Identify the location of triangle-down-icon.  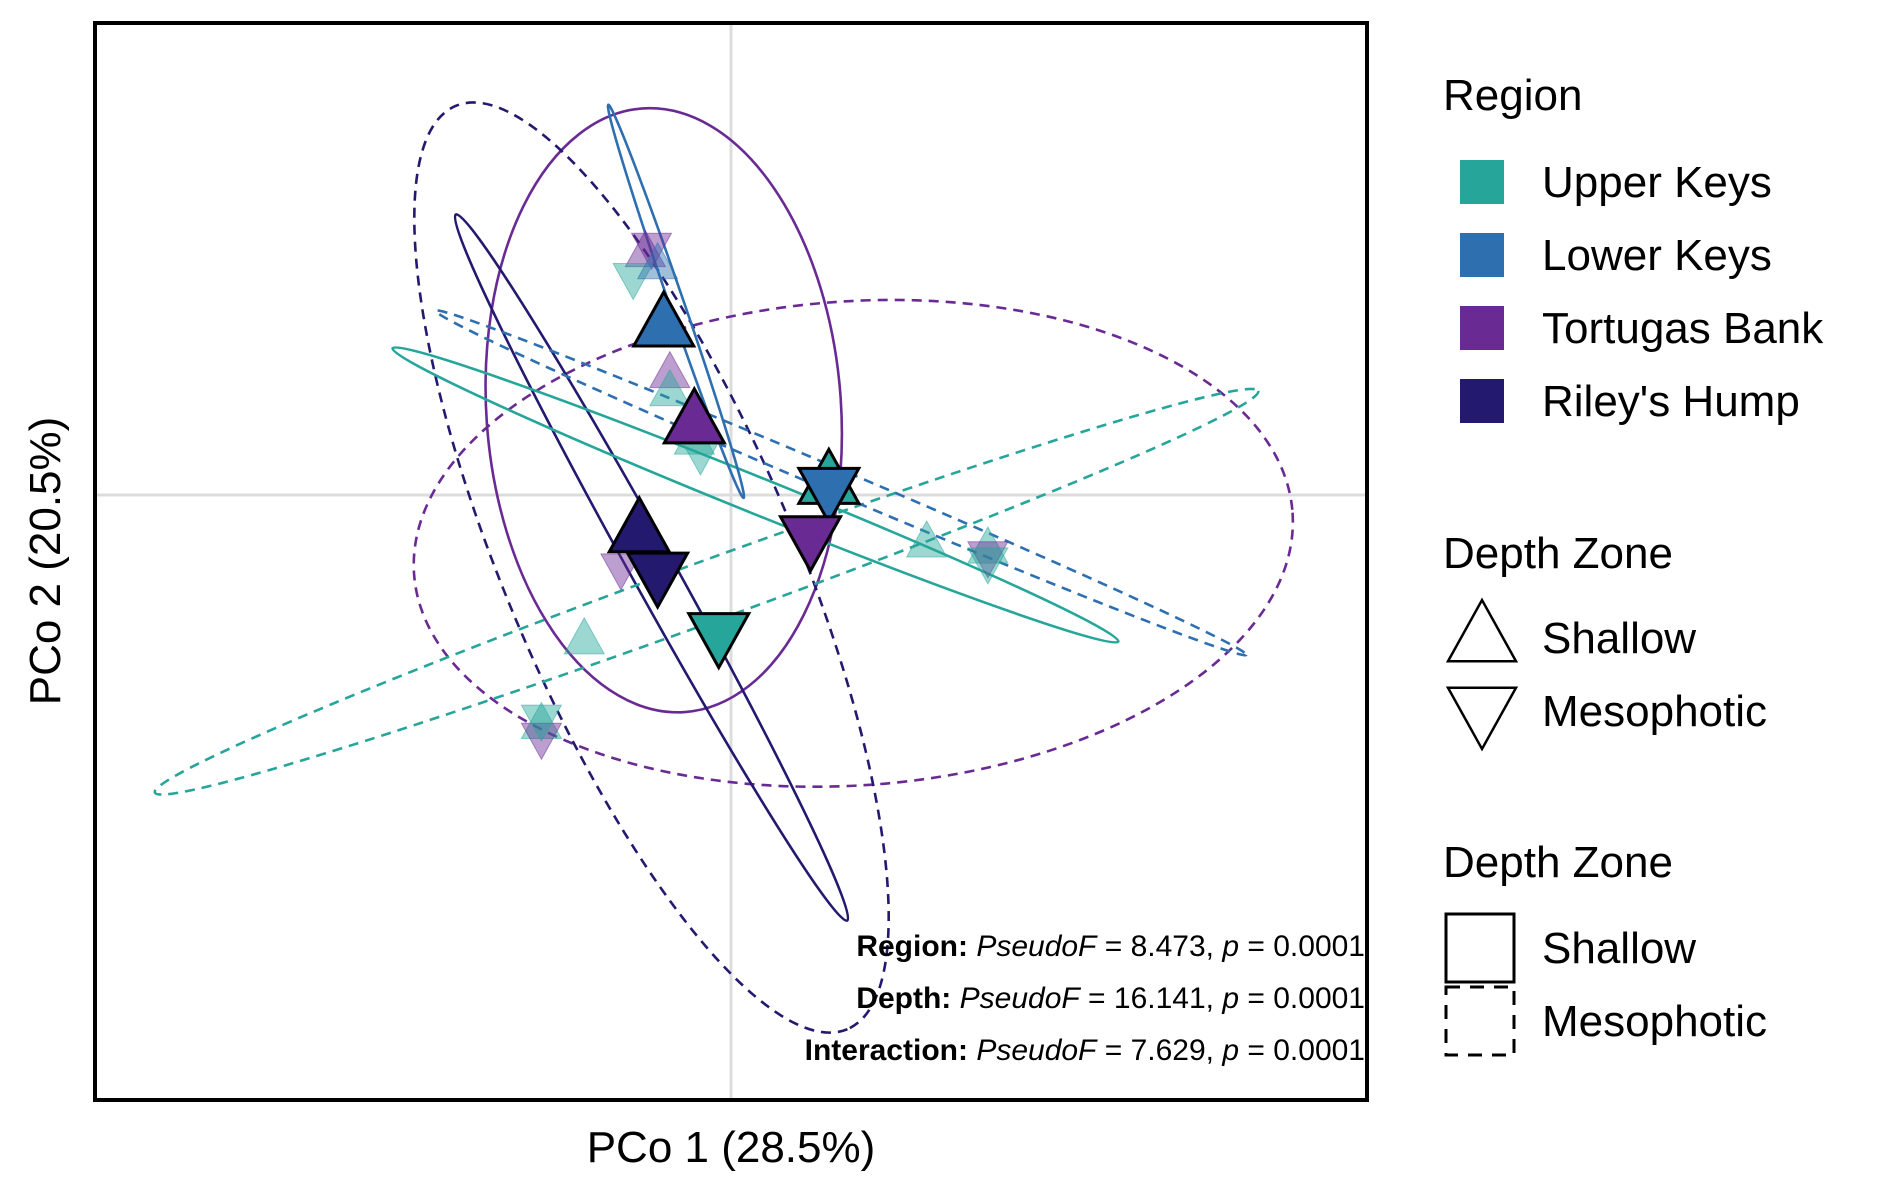
(1482, 719).